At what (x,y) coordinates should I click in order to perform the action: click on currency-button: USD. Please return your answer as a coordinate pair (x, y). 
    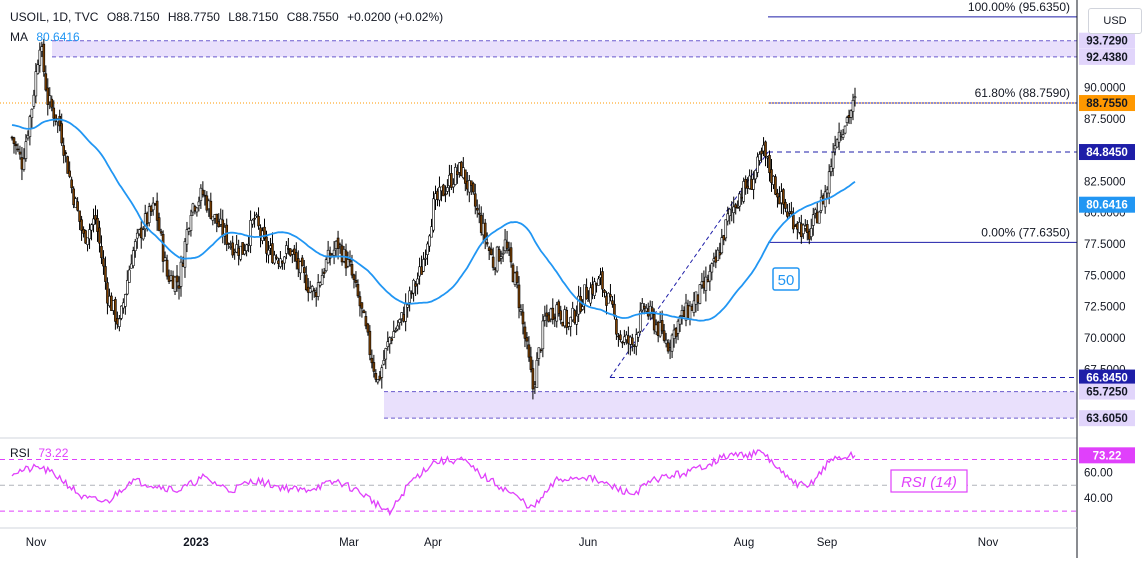
    Looking at the image, I should click on (1115, 21).